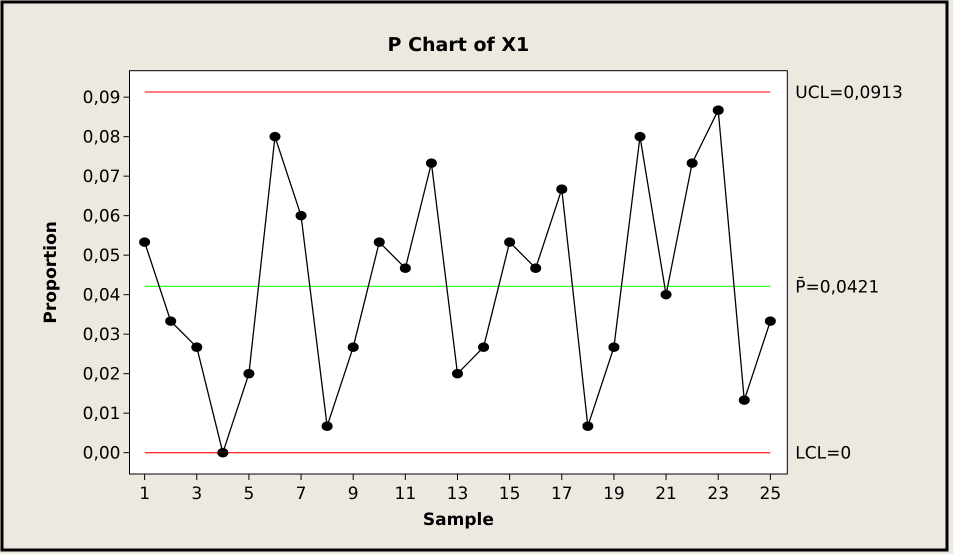 This screenshot has height=554, width=953. Describe the element at coordinates (837, 287) in the screenshot. I see `ref-line-label: P̄=0,0421` at that location.